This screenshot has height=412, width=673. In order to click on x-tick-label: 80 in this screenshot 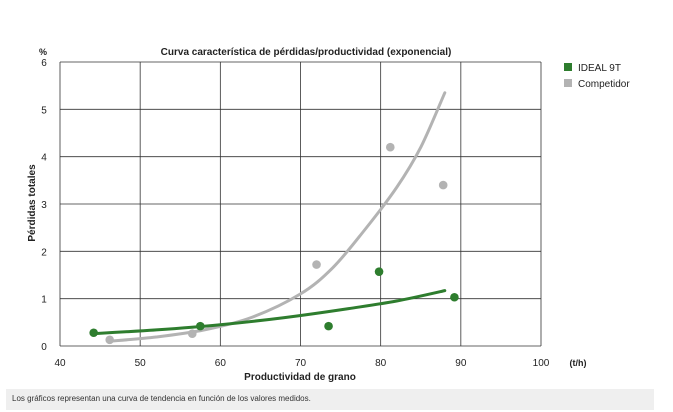, I will do `click(381, 363)`.